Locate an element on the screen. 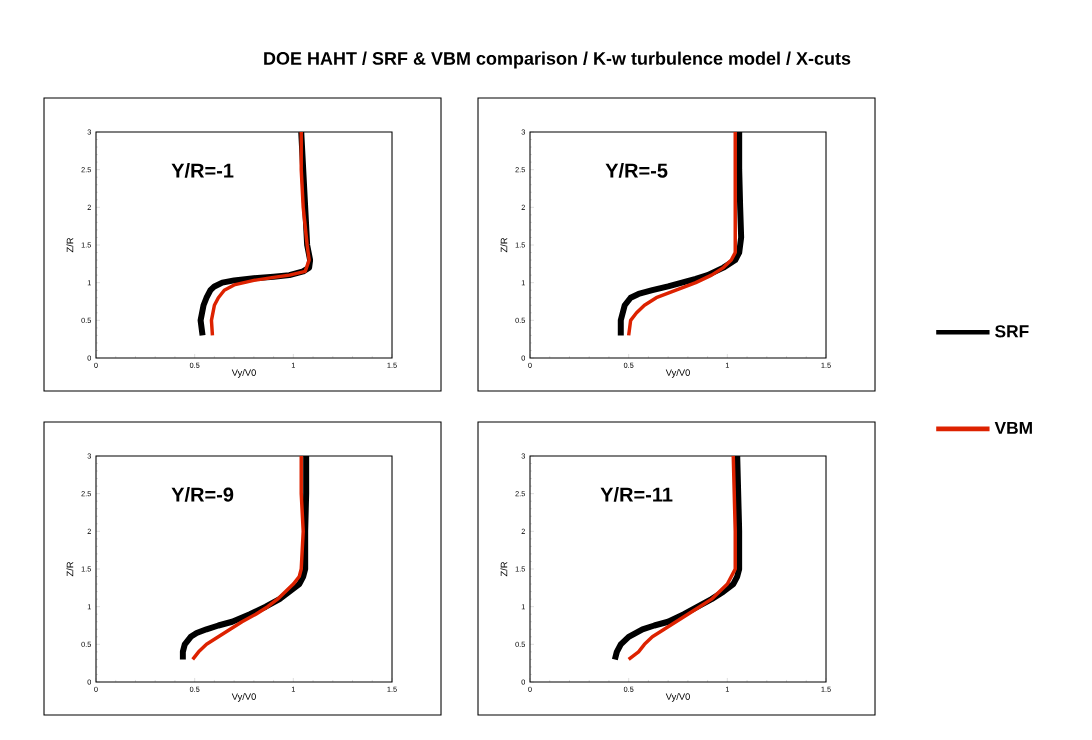 The width and height of the screenshot is (1092, 740). text: DOE HAHT / SRF & VBM comparison / K-w turbulence model / X-cuts is located at coordinates (557, 60).